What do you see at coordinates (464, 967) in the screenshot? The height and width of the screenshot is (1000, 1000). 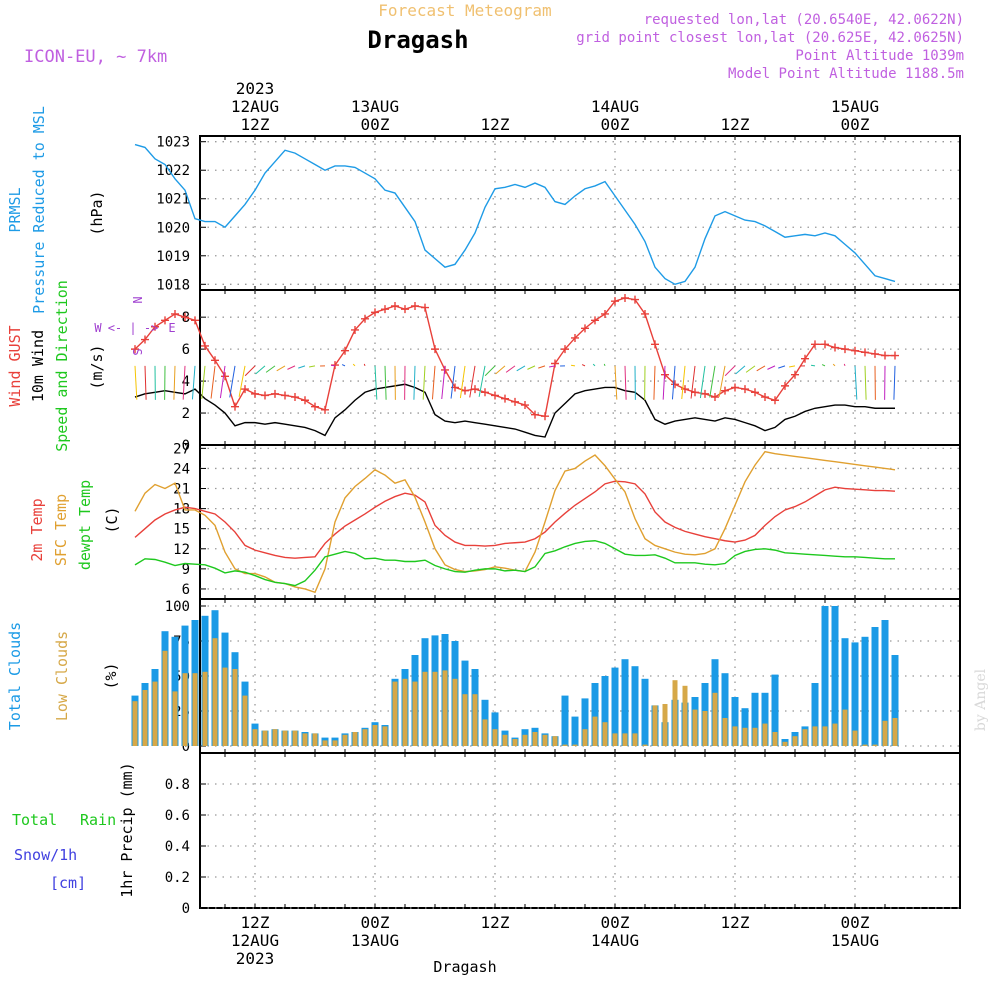 I see `footer-location: Dragash` at bounding box center [464, 967].